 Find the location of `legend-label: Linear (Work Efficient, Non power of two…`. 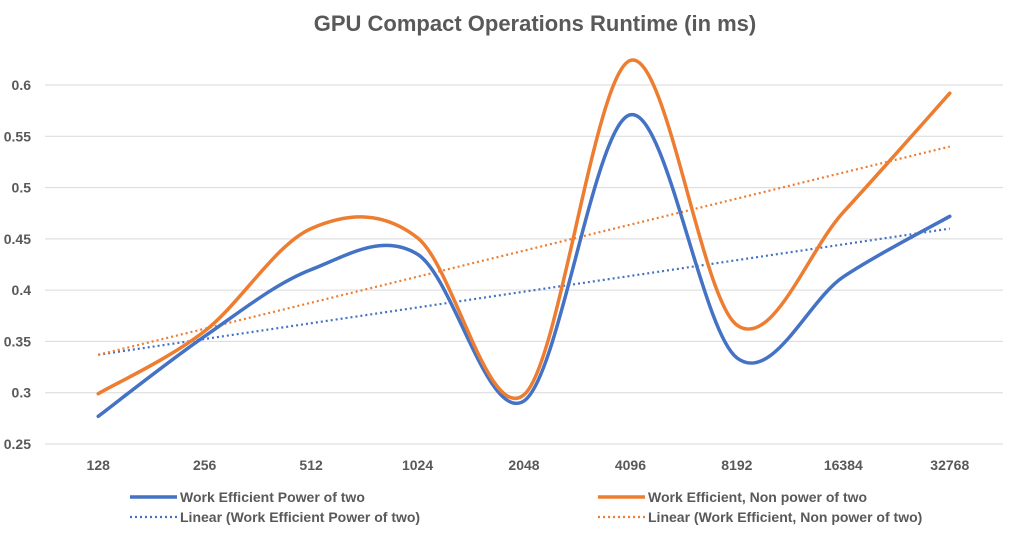

legend-label: Linear (Work Efficient, Non power of two… is located at coordinates (785, 517).